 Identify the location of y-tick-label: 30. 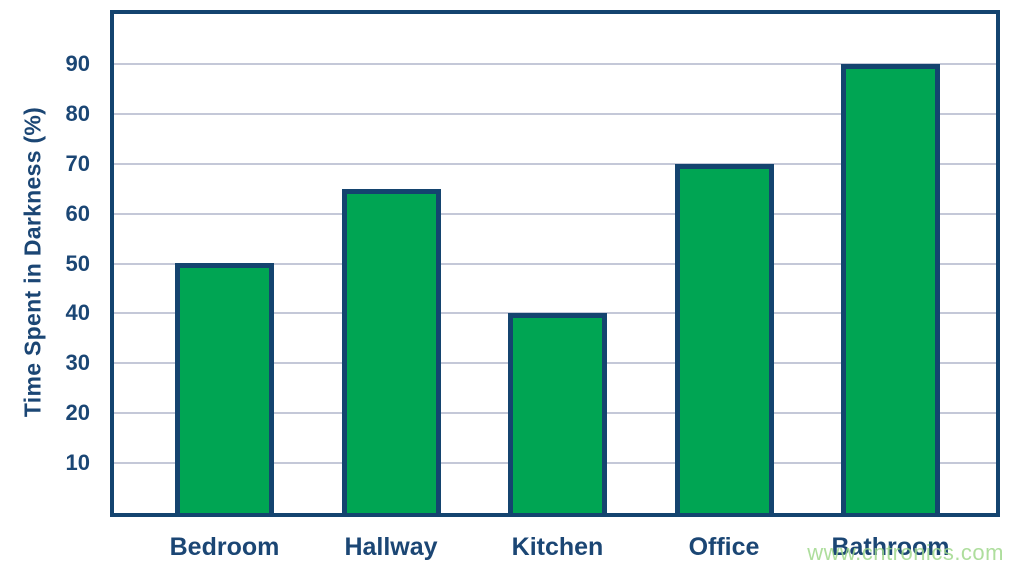
(77, 363).